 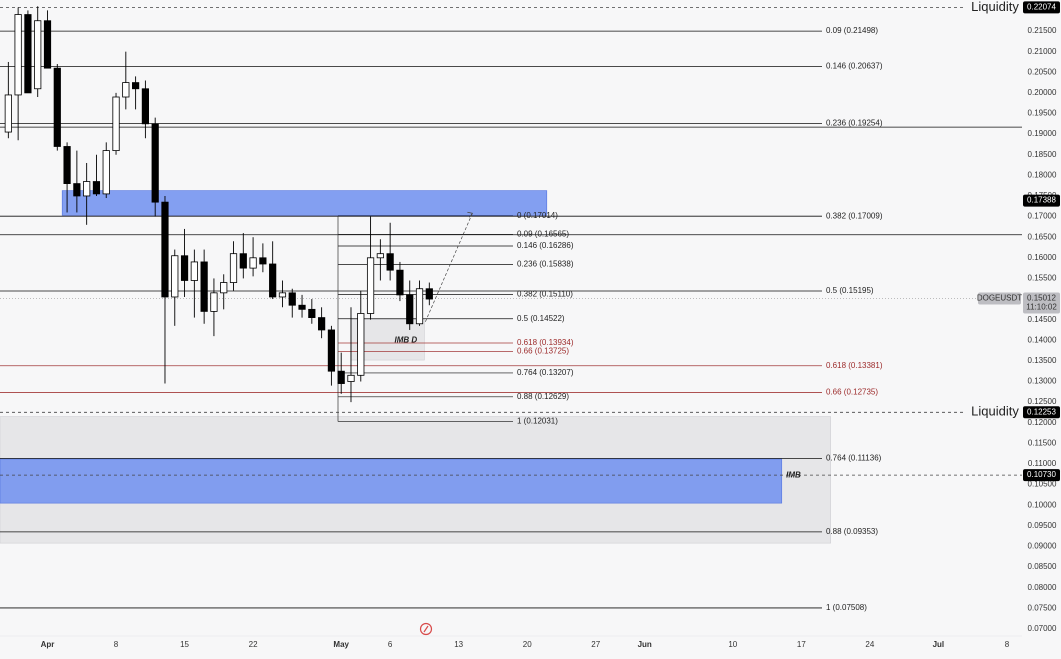 What do you see at coordinates (852, 392) in the screenshot?
I see `fib-label: 0.66 (0.12735)` at bounding box center [852, 392].